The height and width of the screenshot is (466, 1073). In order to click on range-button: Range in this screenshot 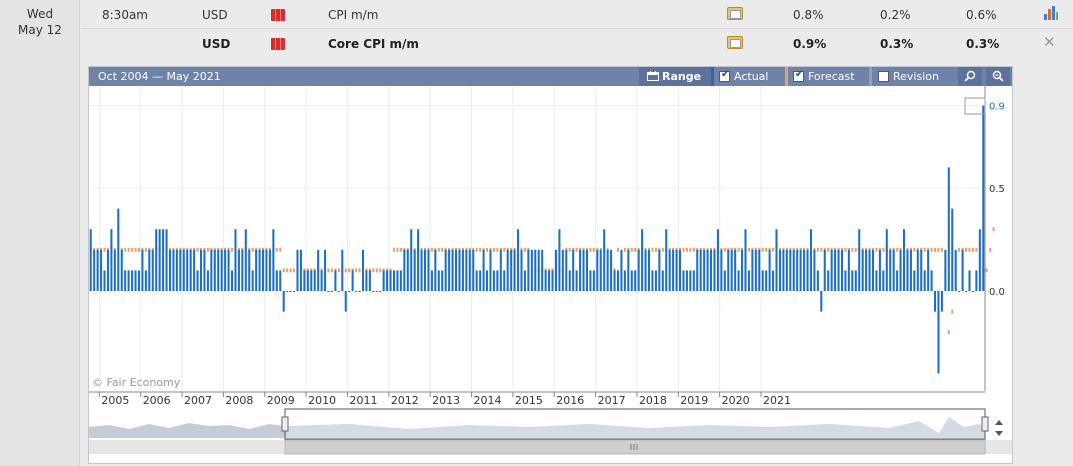, I will do `click(675, 76)`.